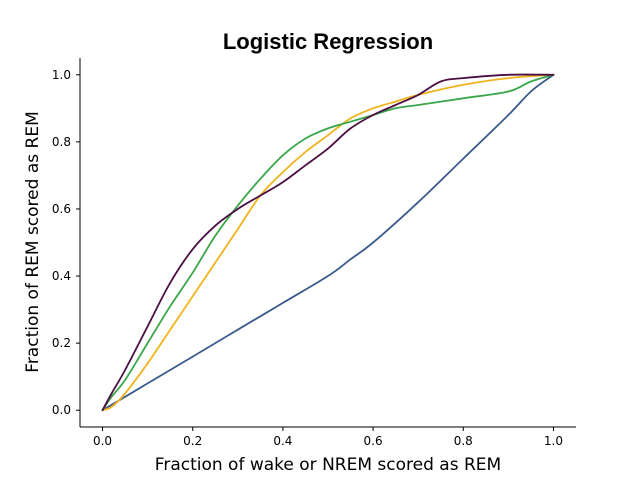 This screenshot has width=640, height=480. Describe the element at coordinates (66, 242) in the screenshot. I see `y-ticks: 0.0 0.2 0.4 0.6 0.8 1.0` at that location.